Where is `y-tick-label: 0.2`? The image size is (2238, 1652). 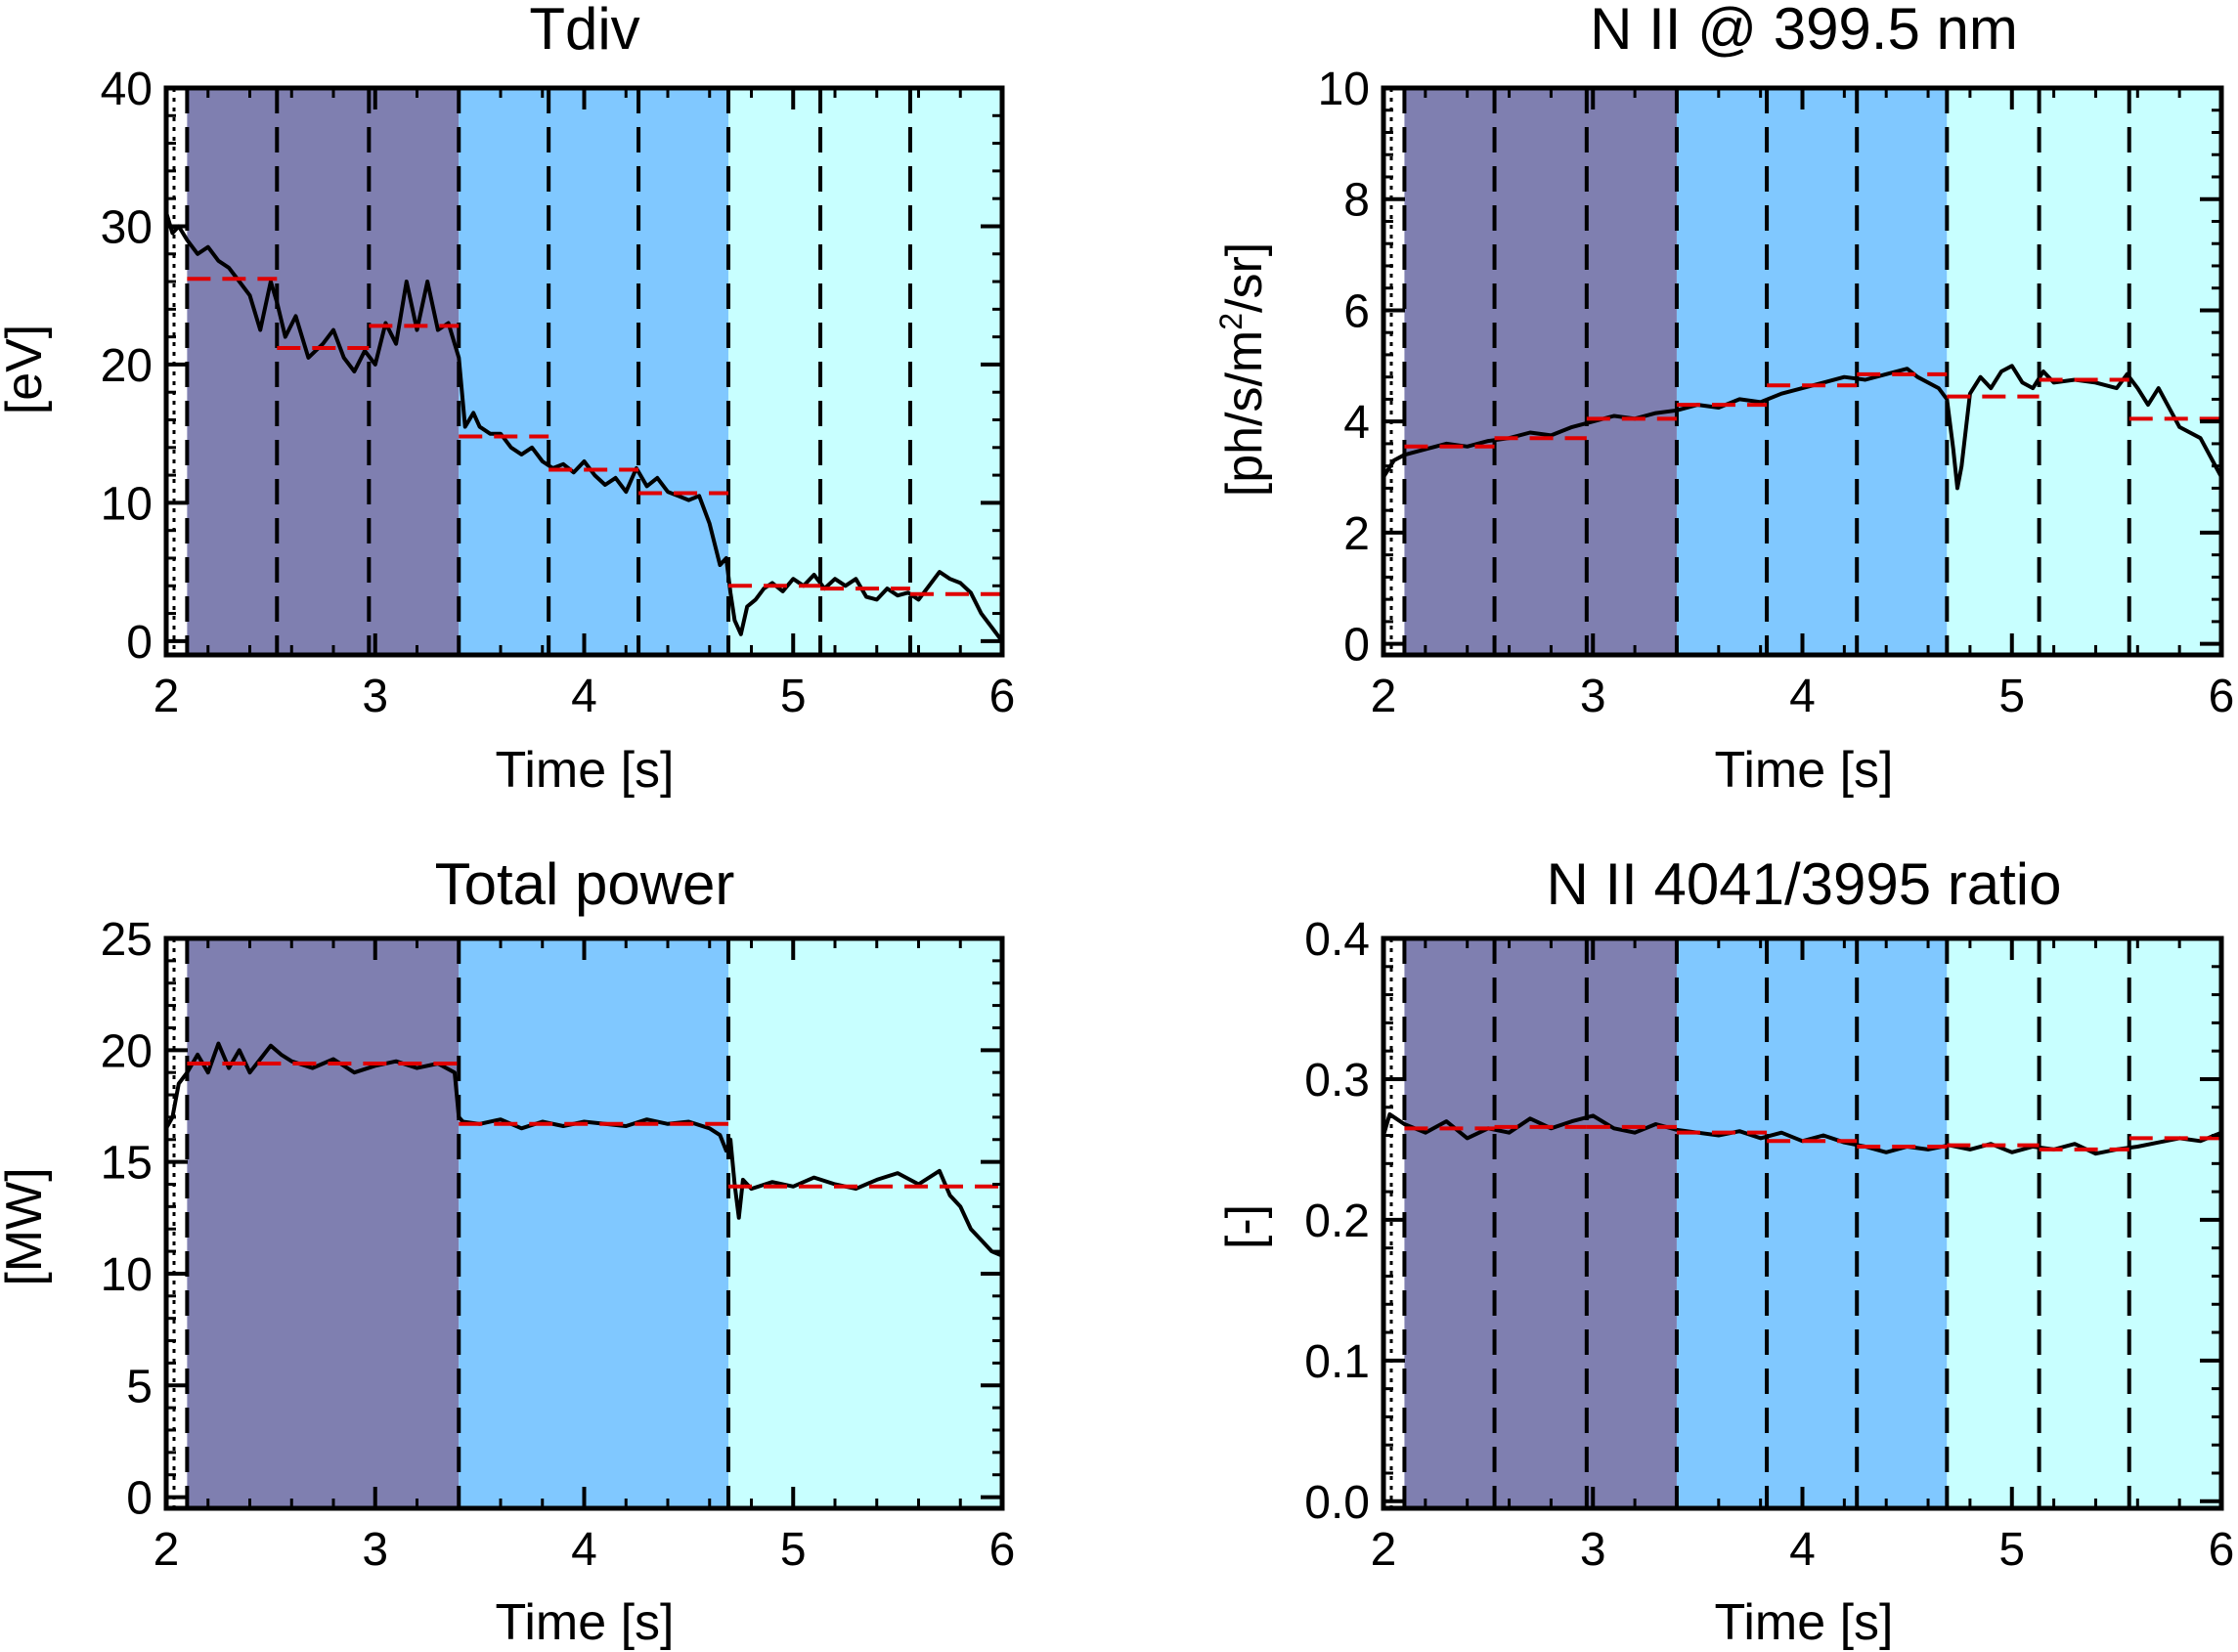
y-tick-label: 0.2 is located at coordinates (1337, 1221).